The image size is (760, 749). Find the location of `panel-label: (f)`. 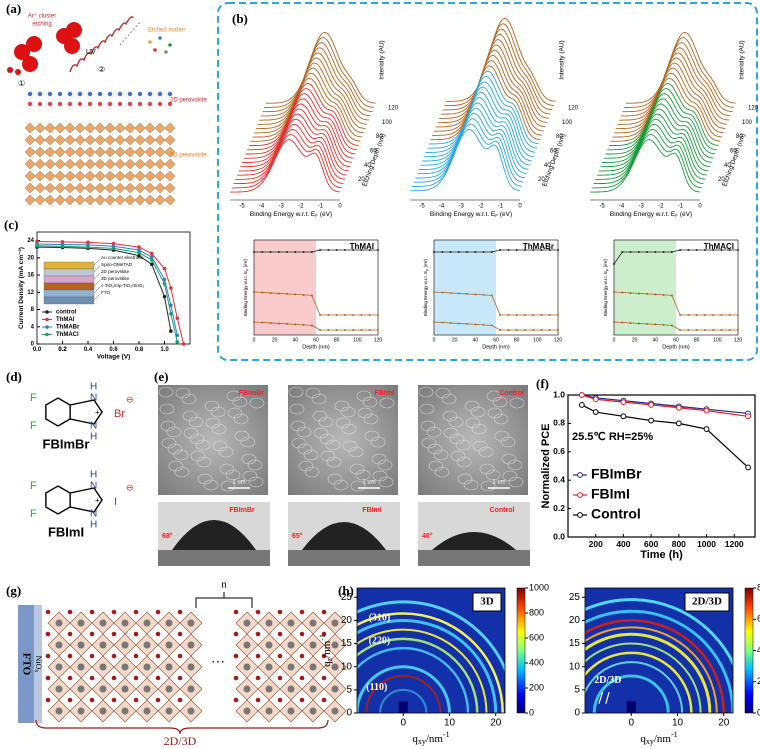

panel-label: (f) is located at coordinates (542, 383).